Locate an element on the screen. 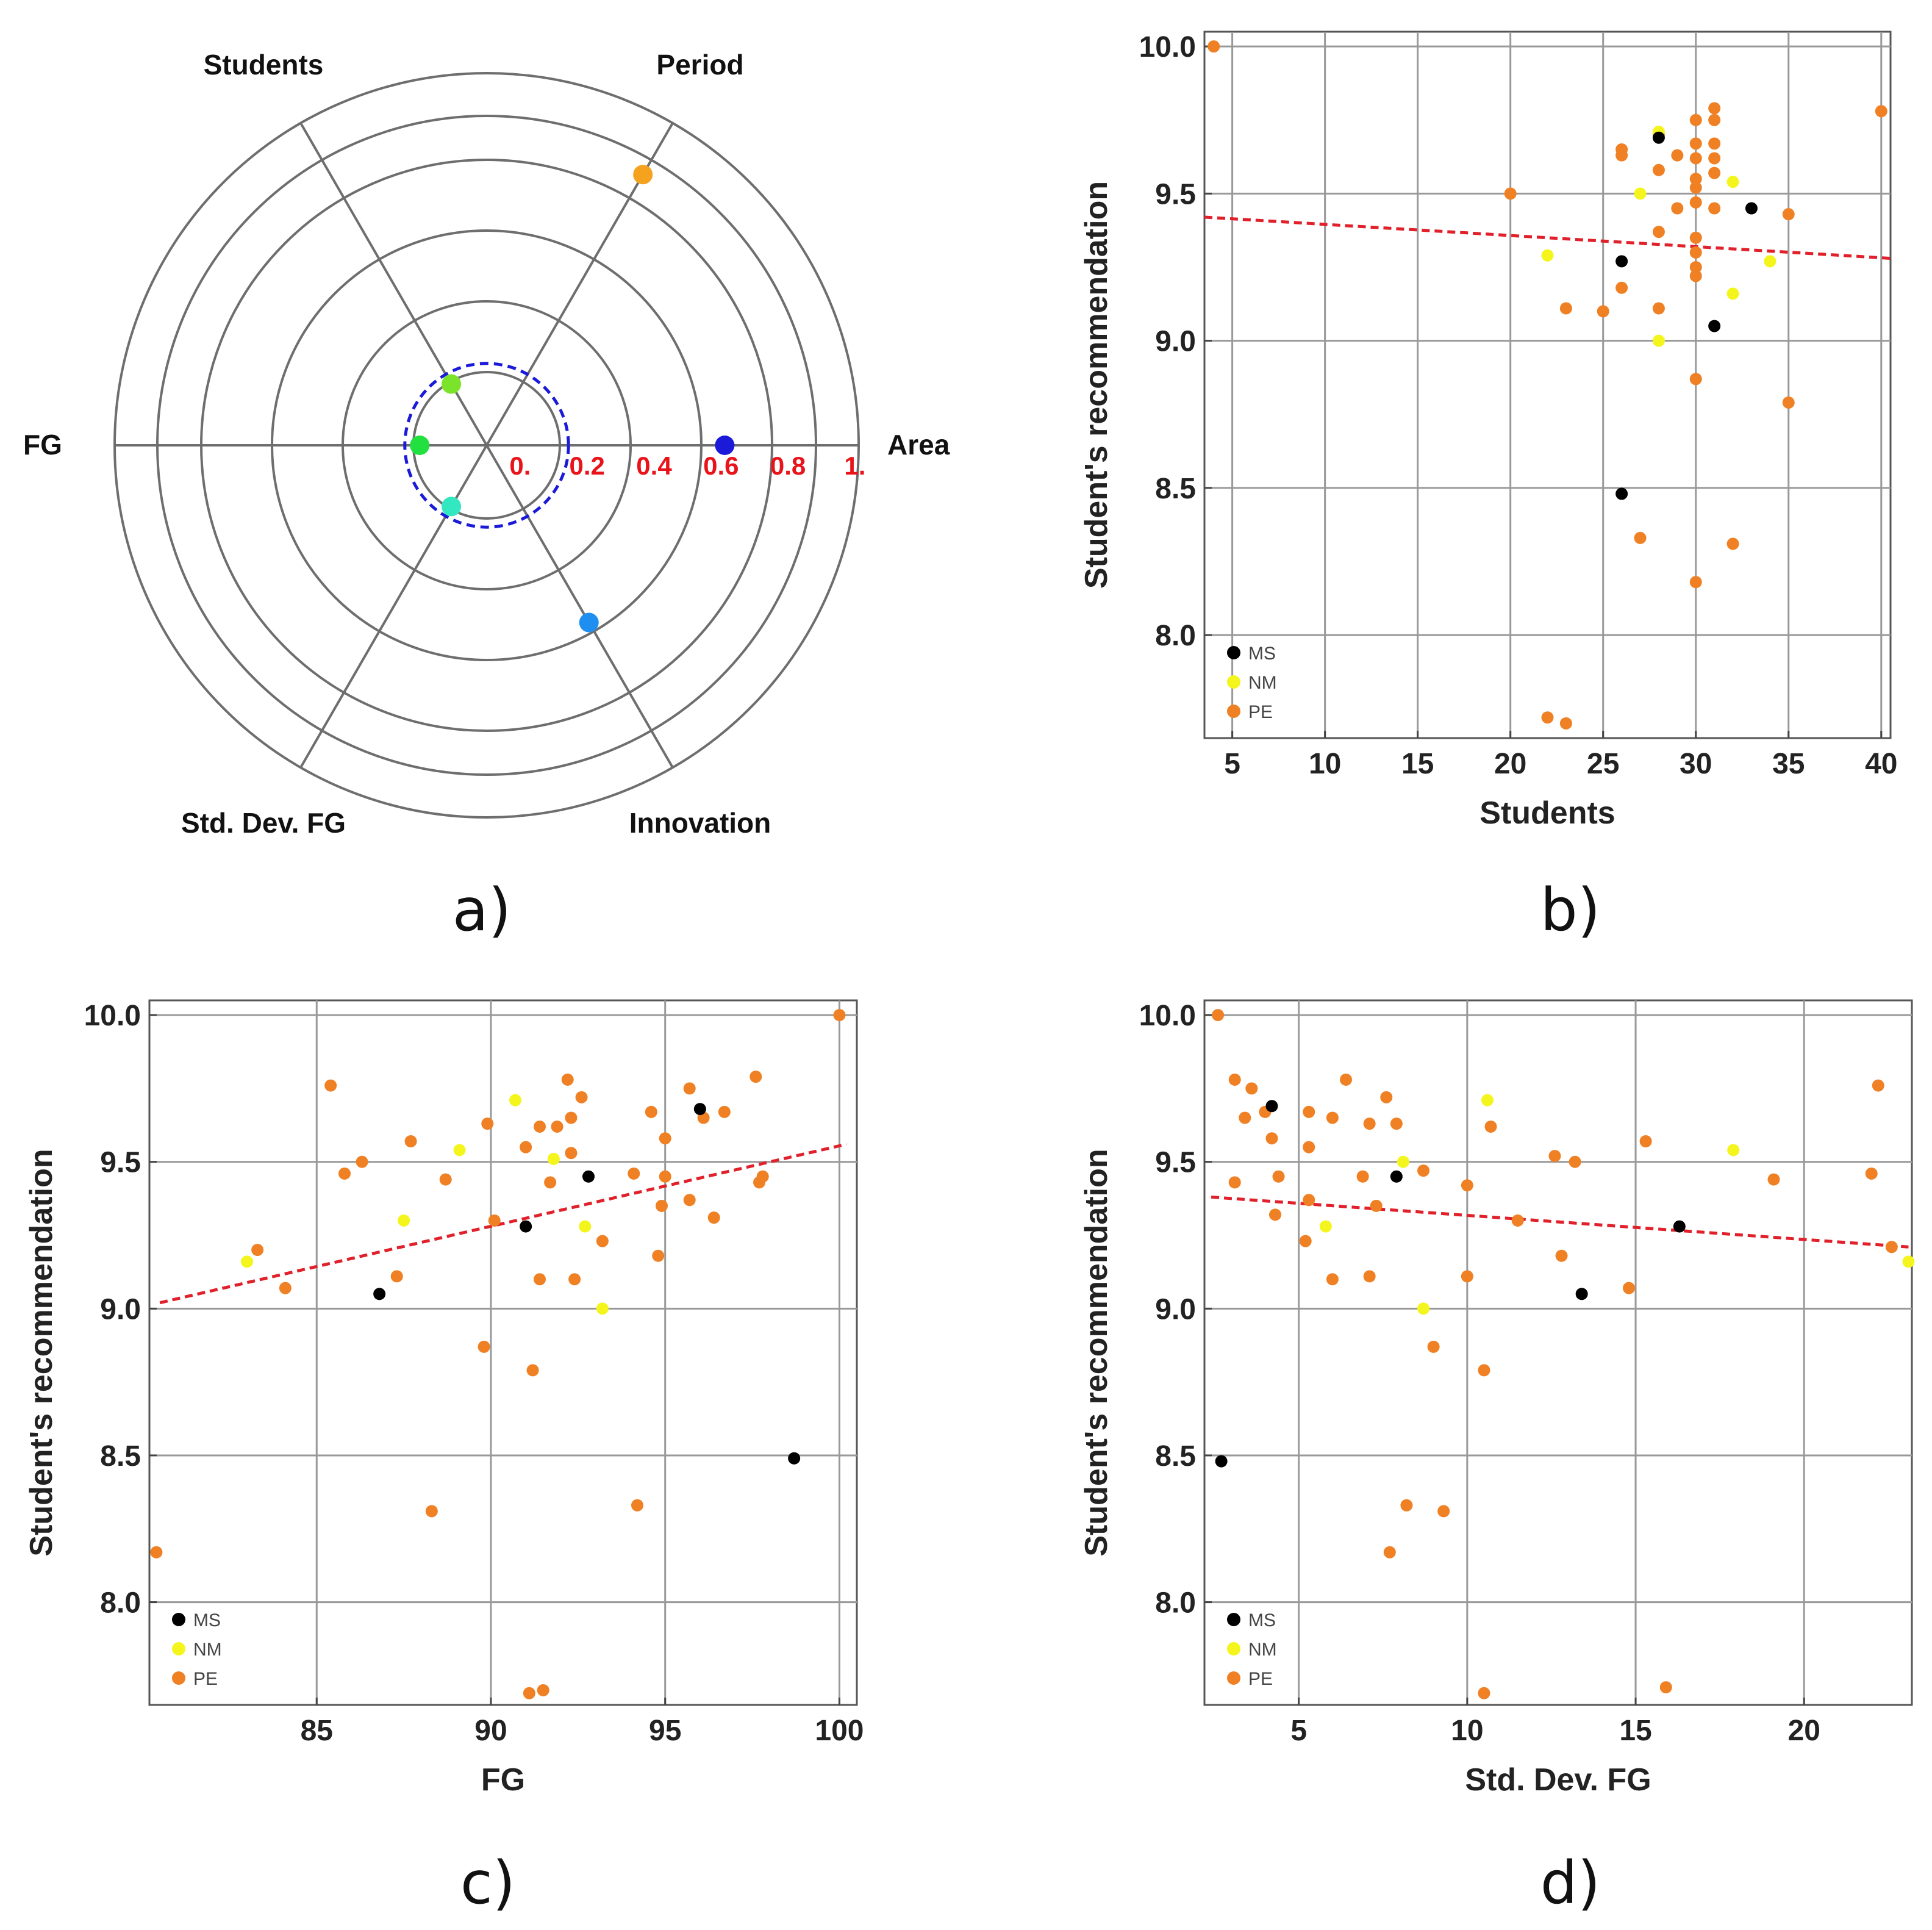 The width and height of the screenshot is (1932, 1930). y-tick-label: 9.5 is located at coordinates (1175, 1163).